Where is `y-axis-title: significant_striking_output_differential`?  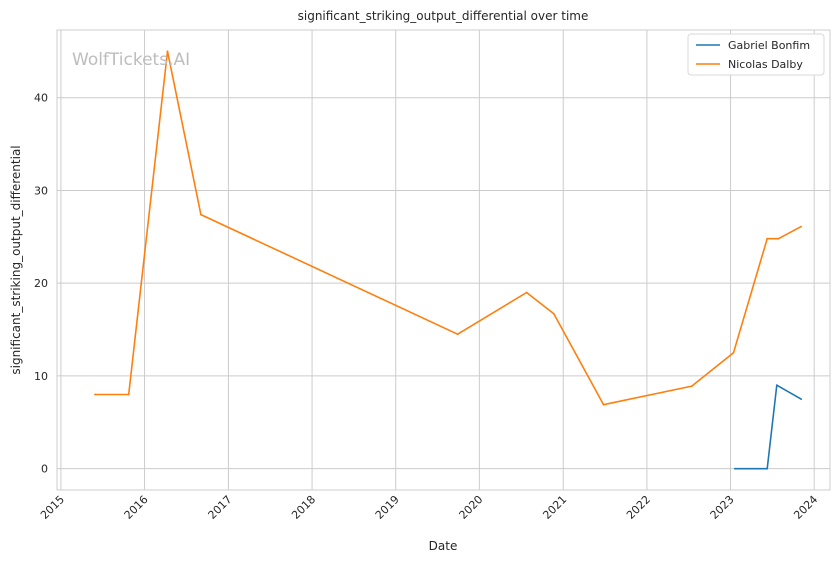 y-axis-title: significant_striking_output_differential is located at coordinates (16, 259).